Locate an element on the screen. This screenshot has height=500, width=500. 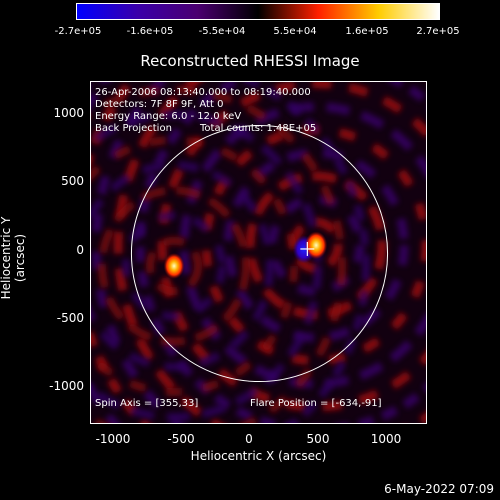
info-energy: Energy Range: 6.0 - 12.0 keV is located at coordinates (168, 116).